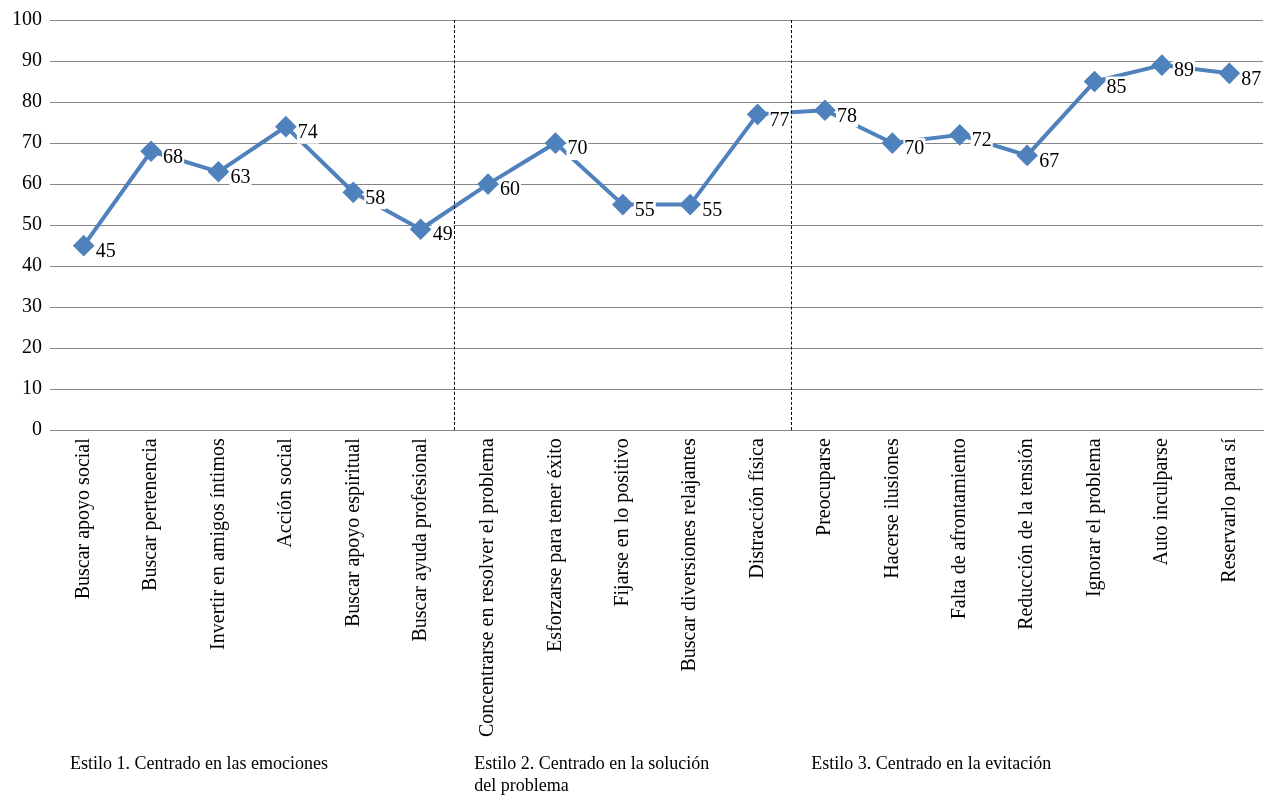  What do you see at coordinates (32, 141) in the screenshot?
I see `y-tick-label: 70` at bounding box center [32, 141].